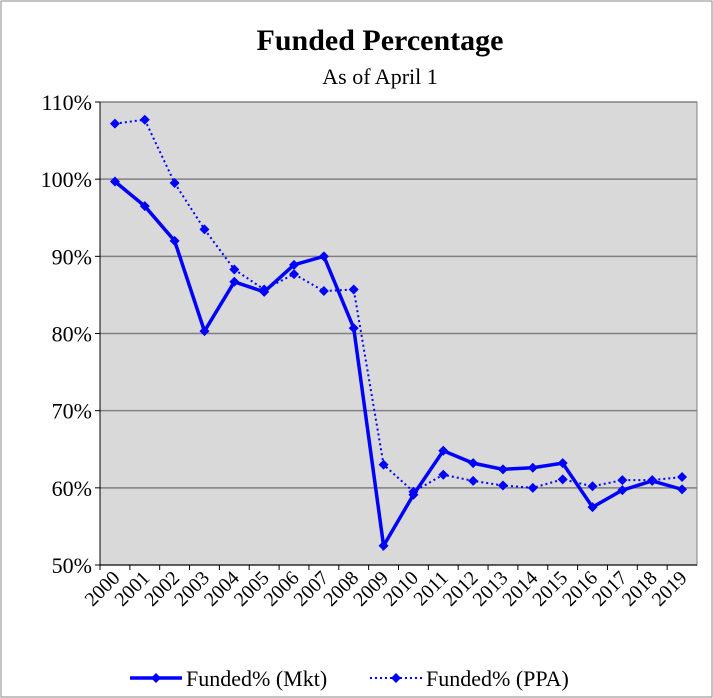  Describe the element at coordinates (72, 488) in the screenshot. I see `y-tick-label: 60%` at that location.